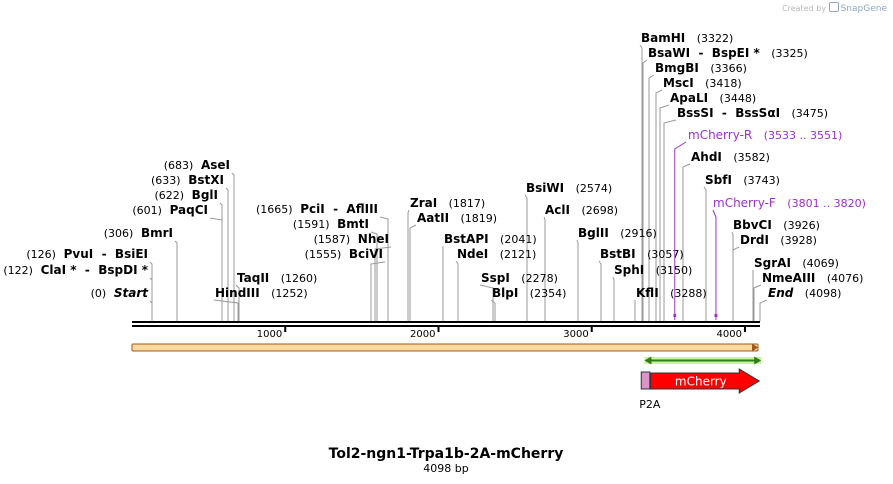 The width and height of the screenshot is (893, 484). I want to click on feature-label: P2A, so click(650, 404).